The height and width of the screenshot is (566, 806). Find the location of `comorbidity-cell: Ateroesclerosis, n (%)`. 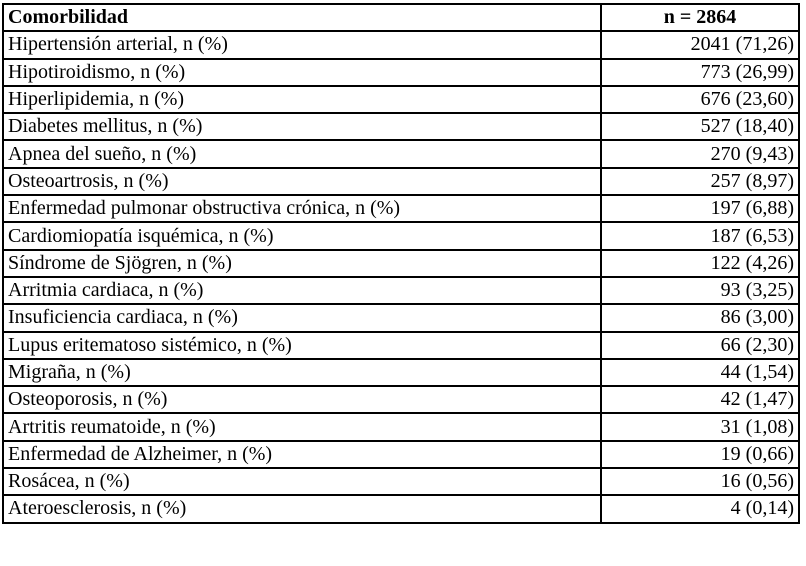

comorbidity-cell: Ateroesclerosis, n (%) is located at coordinates (302, 509).